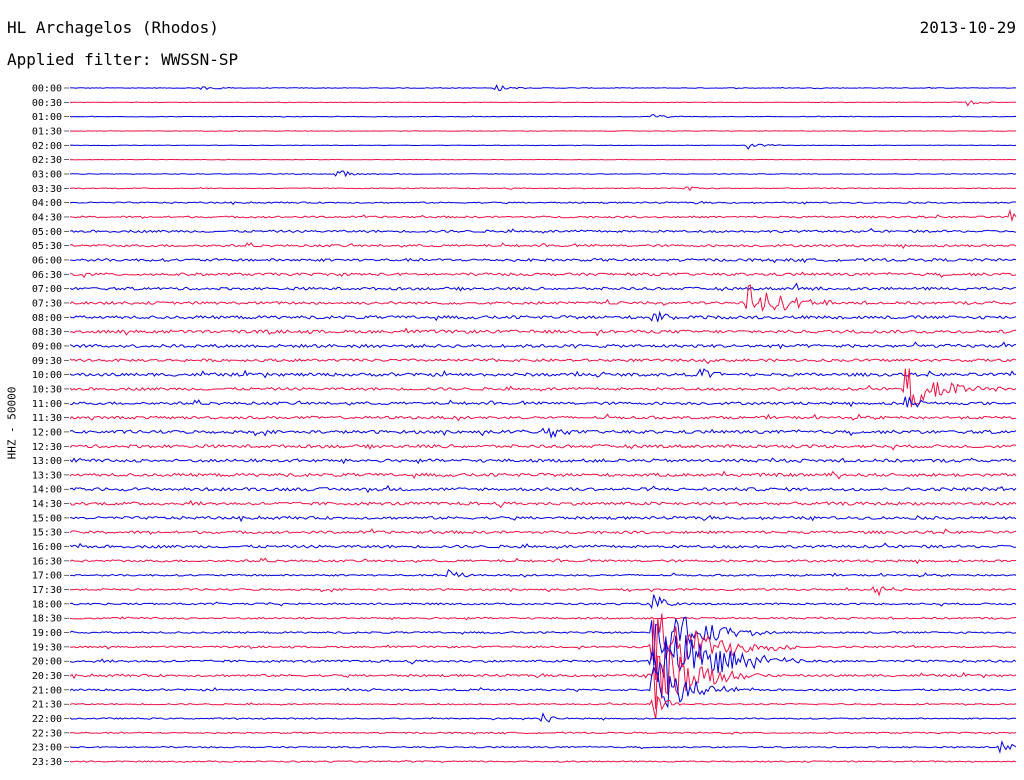 This screenshot has width=1024, height=780. I want to click on y-tick-label: 20:00, so click(47, 662).